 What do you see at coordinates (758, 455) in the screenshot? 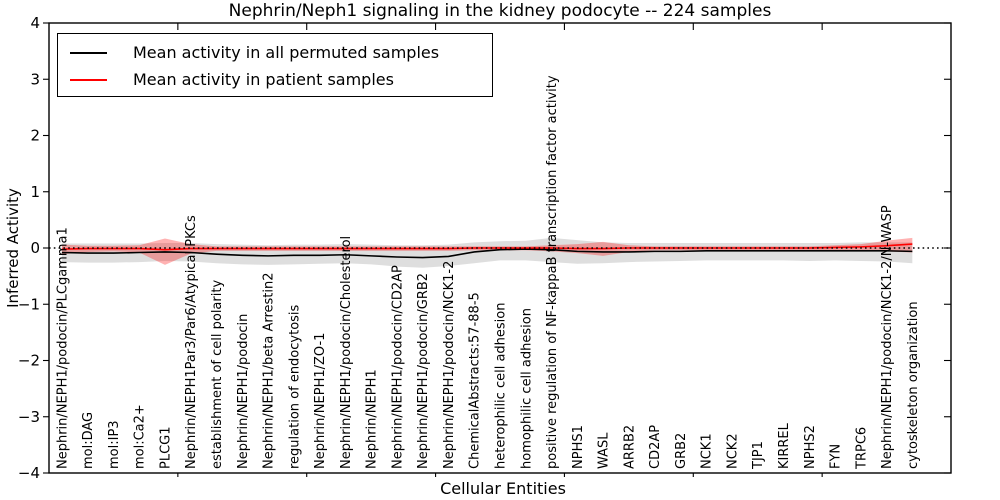
I see `x-category-label: TJP1` at bounding box center [758, 455].